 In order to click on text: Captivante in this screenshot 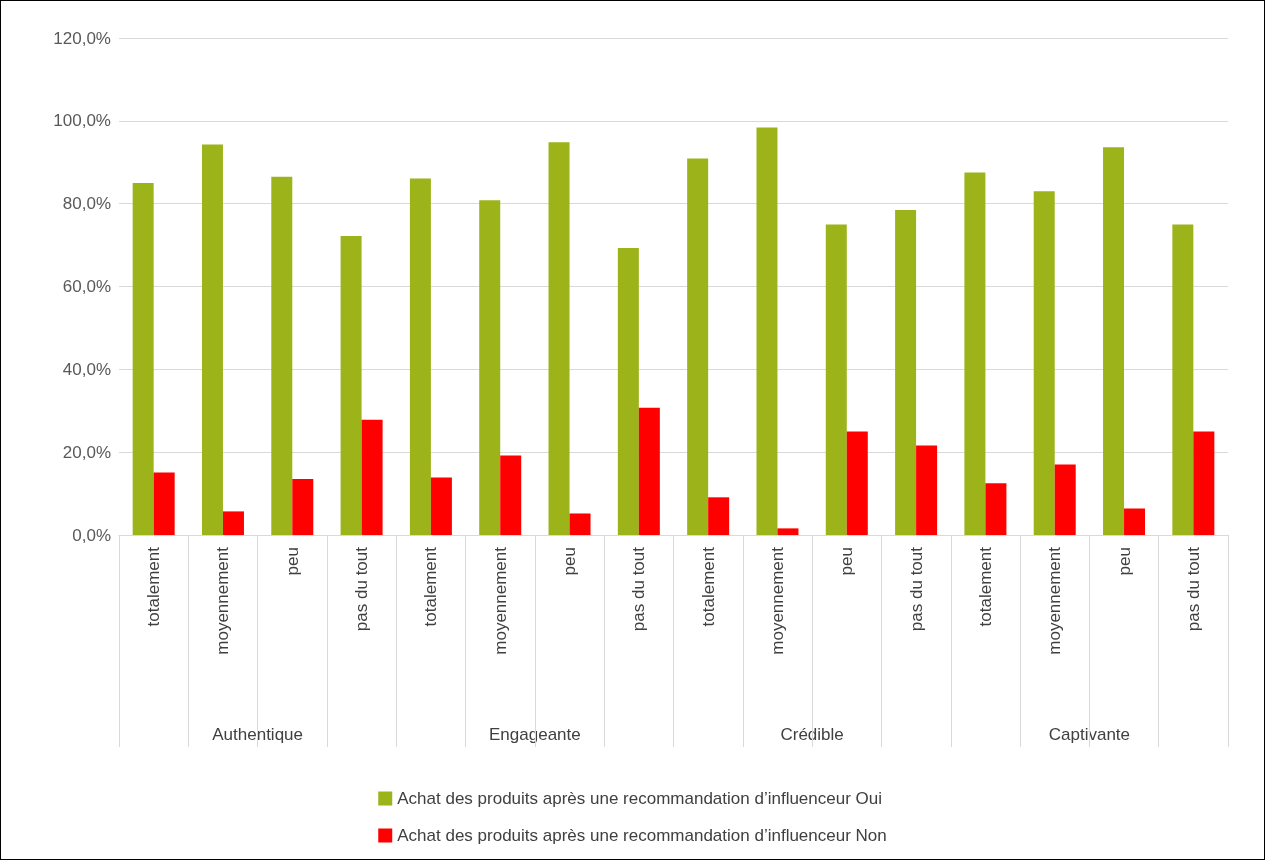, I will do `click(1089, 734)`.